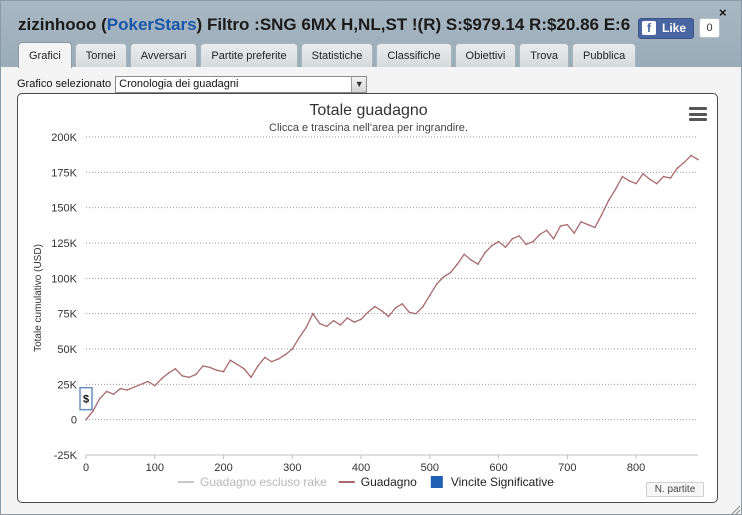 The image size is (742, 515). What do you see at coordinates (38, 298) in the screenshot?
I see `y-axis-title: Totale cumulativo (USD)` at bounding box center [38, 298].